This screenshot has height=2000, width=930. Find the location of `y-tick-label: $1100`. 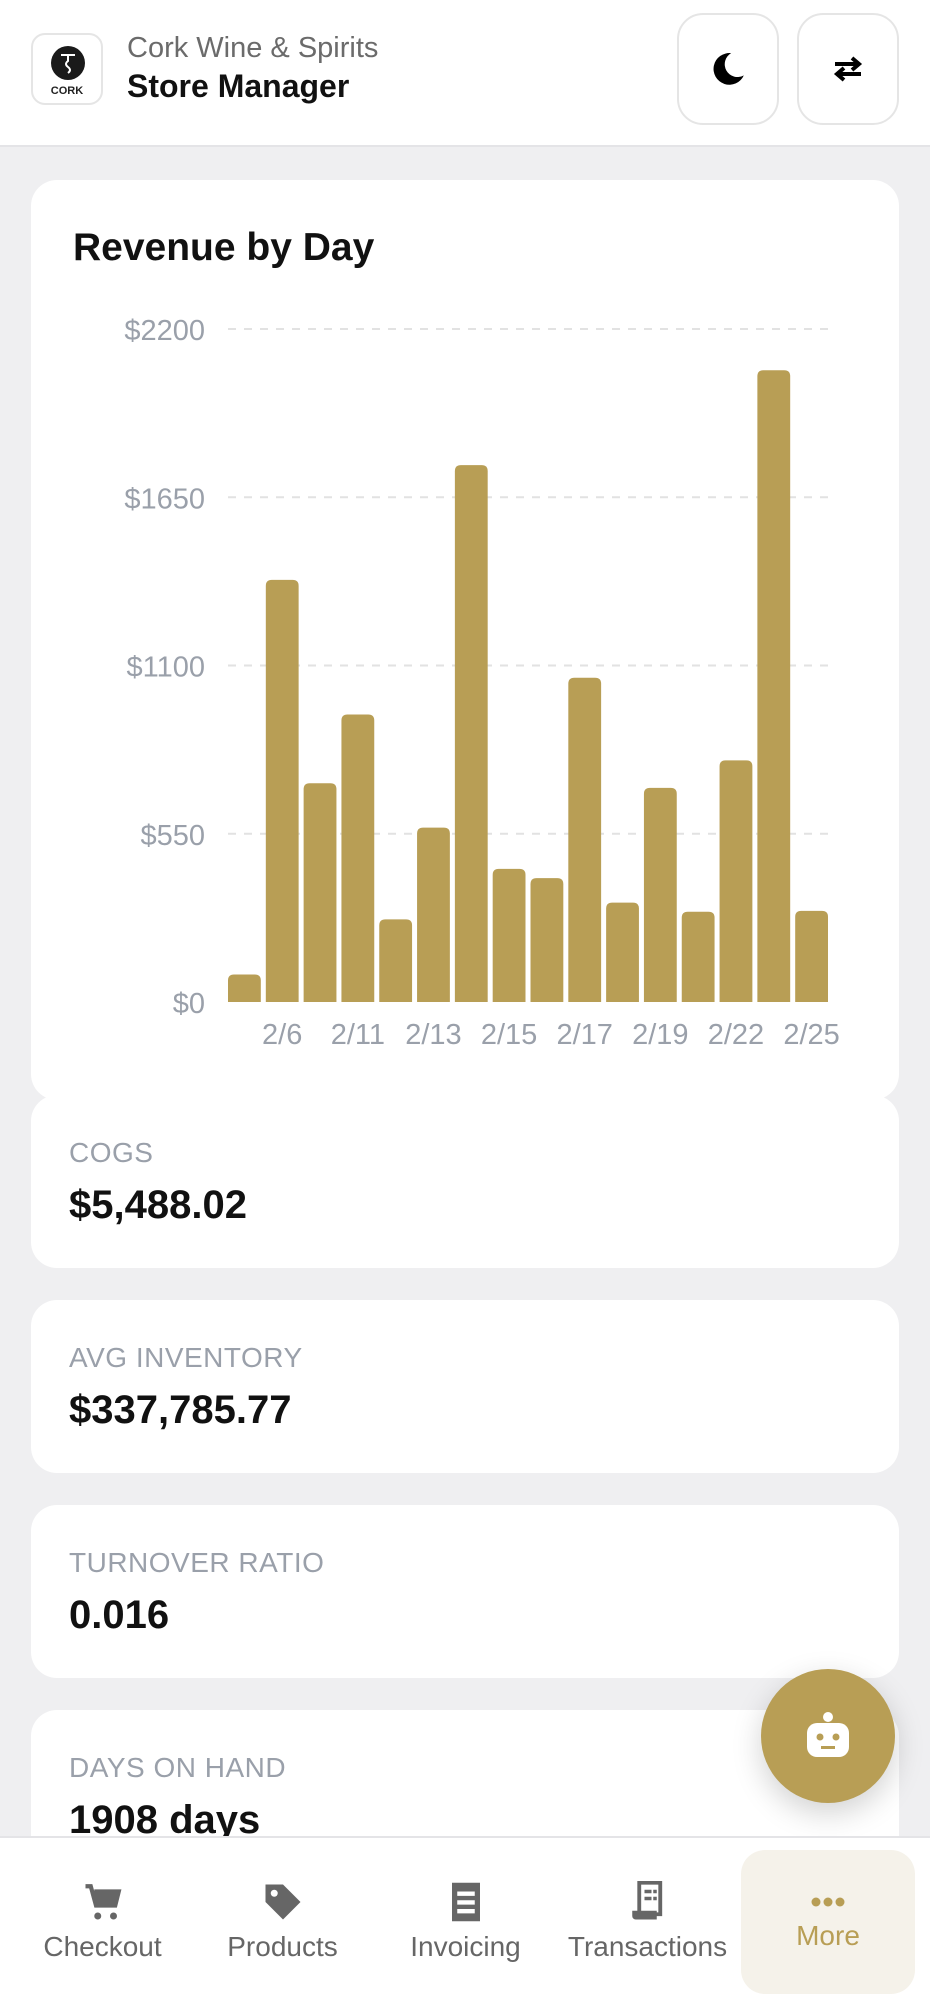

y-tick-label: $1100 is located at coordinates (166, 668).